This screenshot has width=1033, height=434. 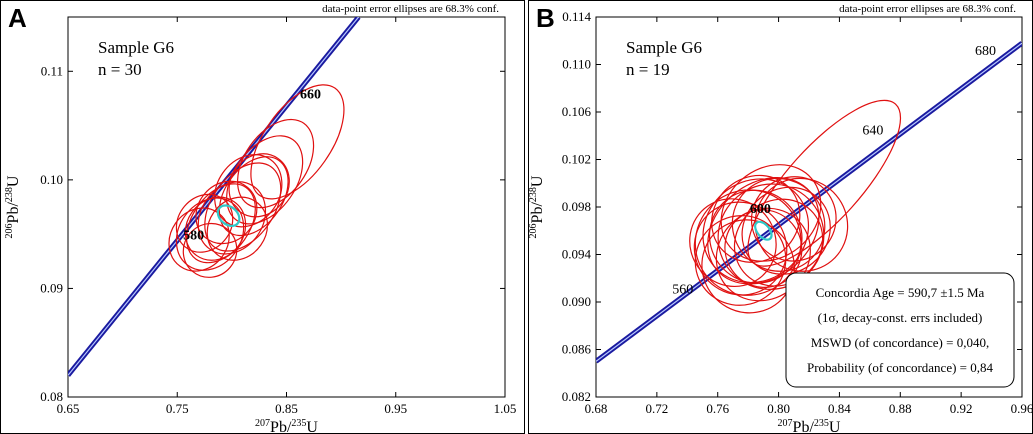 I want to click on x-tick-label: 0.80, so click(x=778, y=408).